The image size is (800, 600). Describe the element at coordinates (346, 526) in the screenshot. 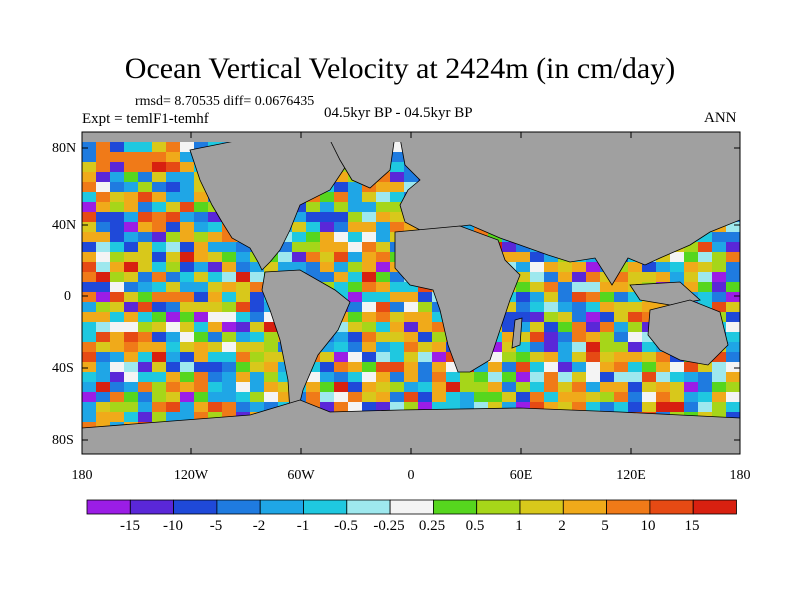

I see `colorbar-label: -0.5` at that location.